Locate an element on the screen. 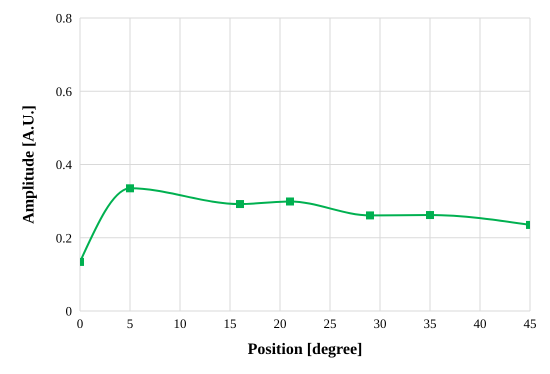 The height and width of the screenshot is (374, 550). x-tick-label: 10 is located at coordinates (180, 324).